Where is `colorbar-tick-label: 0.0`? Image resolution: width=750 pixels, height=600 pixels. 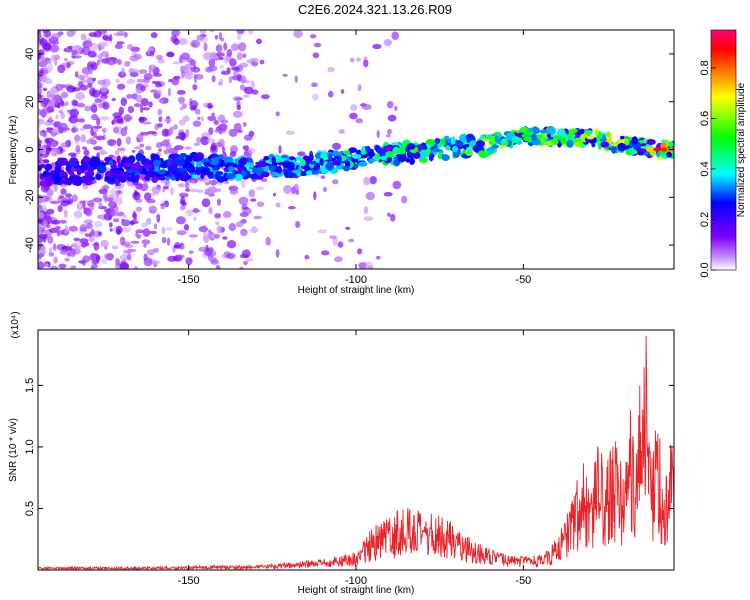 colorbar-tick-label: 0.0 is located at coordinates (705, 269).